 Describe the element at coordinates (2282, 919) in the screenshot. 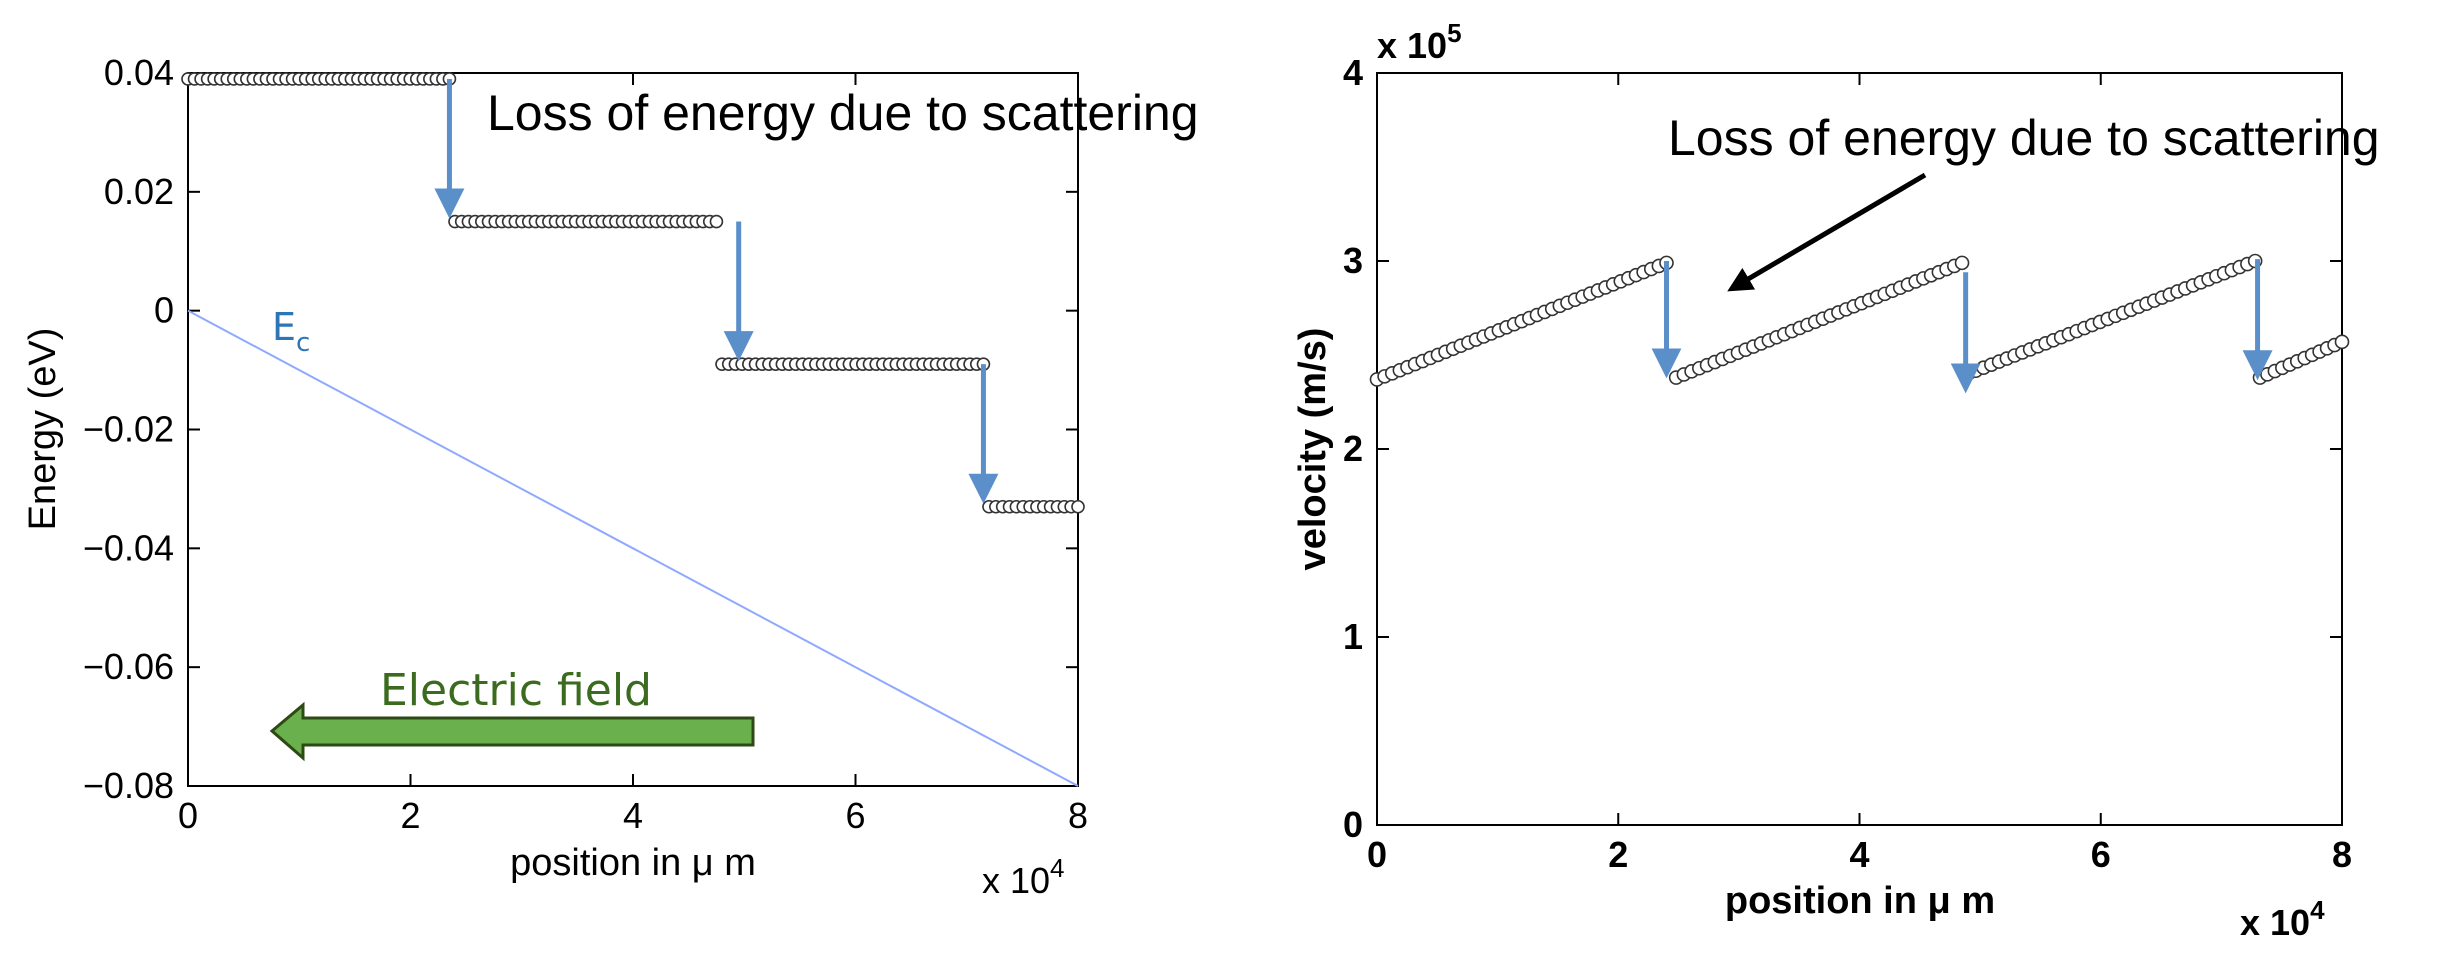

I see `velocity-x-multiplier: x 104` at that location.